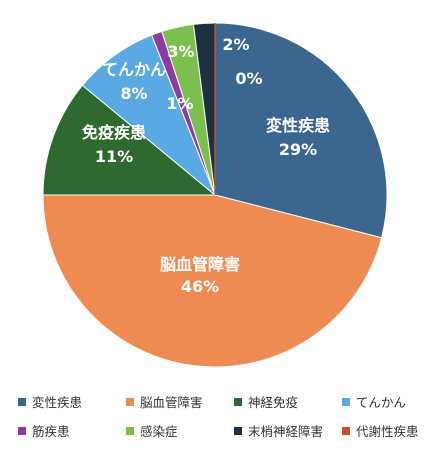 This screenshot has width=435, height=465. Describe the element at coordinates (179, 103) in the screenshot. I see `slice-percent-label: 1%` at that location.